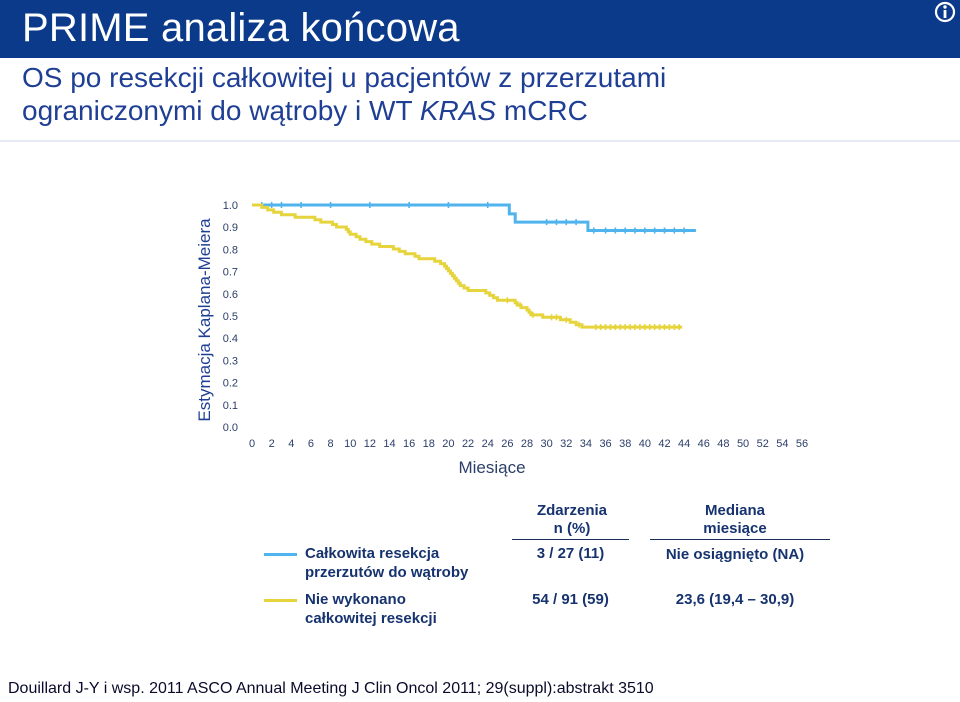 This screenshot has width=960, height=702. What do you see at coordinates (547, 444) in the screenshot?
I see `x-tick-label: 30` at bounding box center [547, 444].